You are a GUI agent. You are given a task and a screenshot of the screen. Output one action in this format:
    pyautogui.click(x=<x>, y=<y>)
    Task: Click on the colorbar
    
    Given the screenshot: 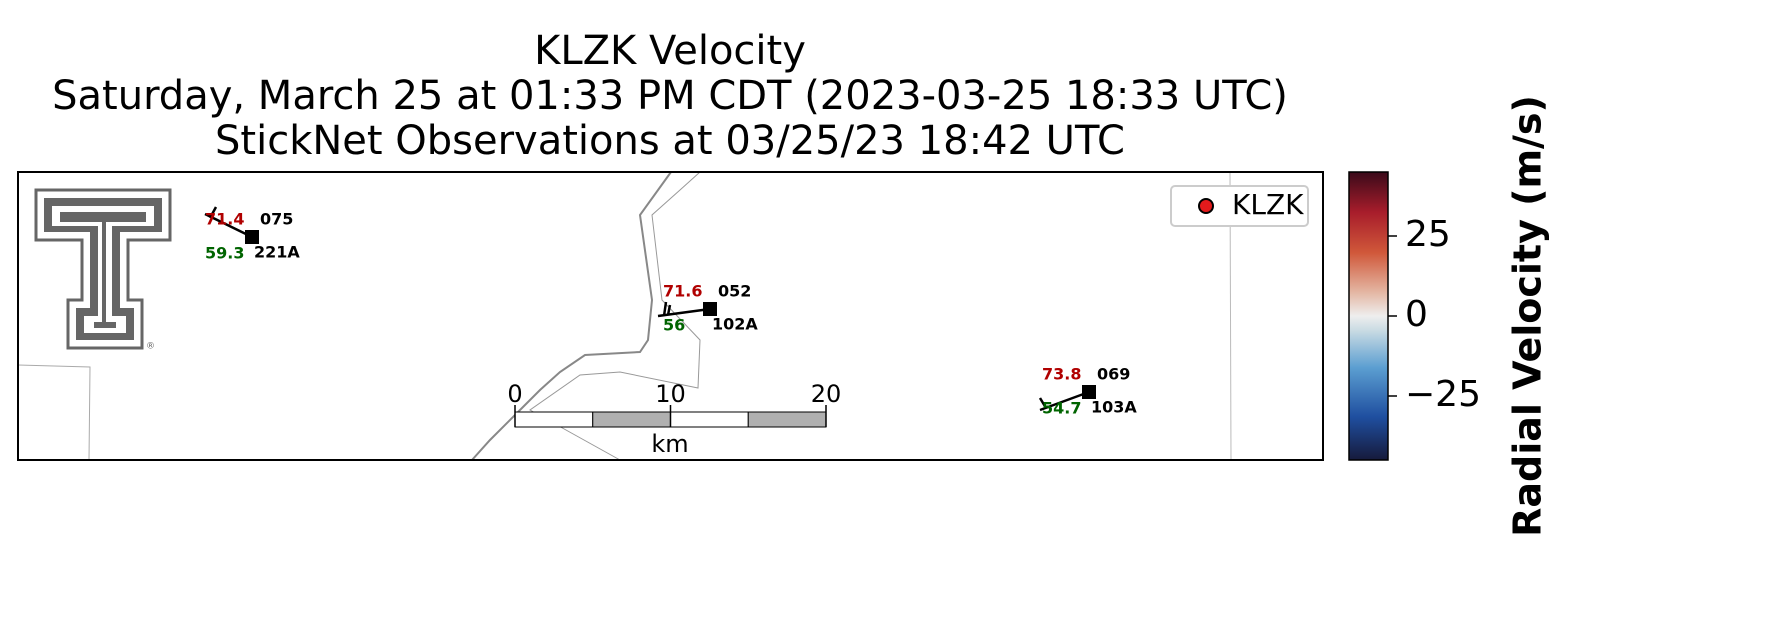 What is the action you would take?
    pyautogui.click(x=1368, y=316)
    